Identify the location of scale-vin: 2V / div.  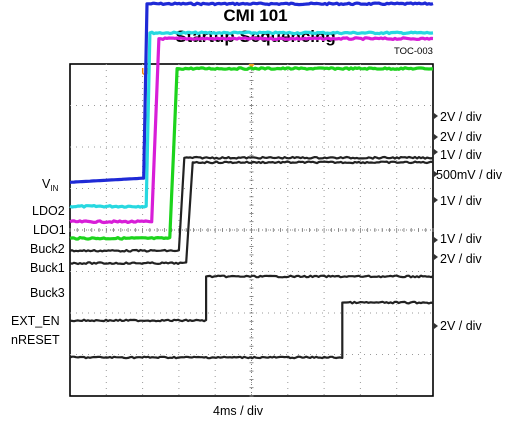
(461, 117).